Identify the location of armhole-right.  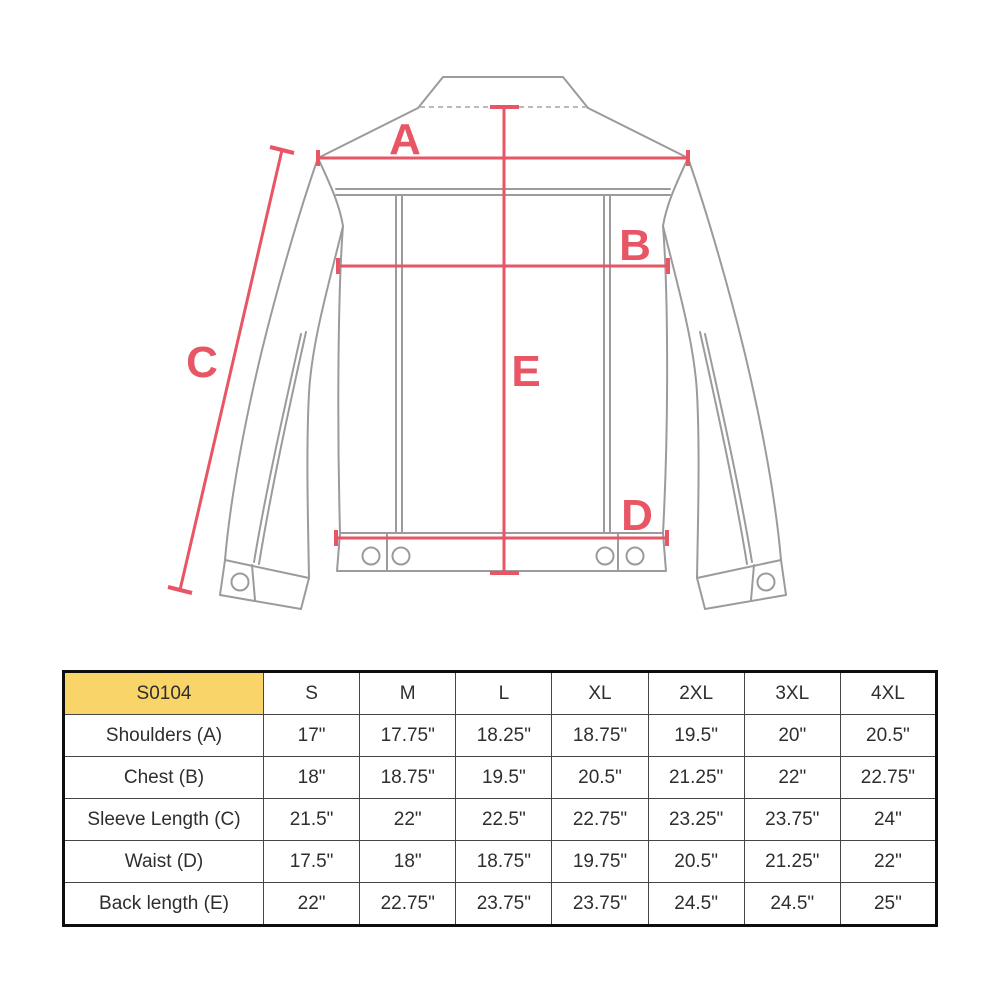
(675, 192).